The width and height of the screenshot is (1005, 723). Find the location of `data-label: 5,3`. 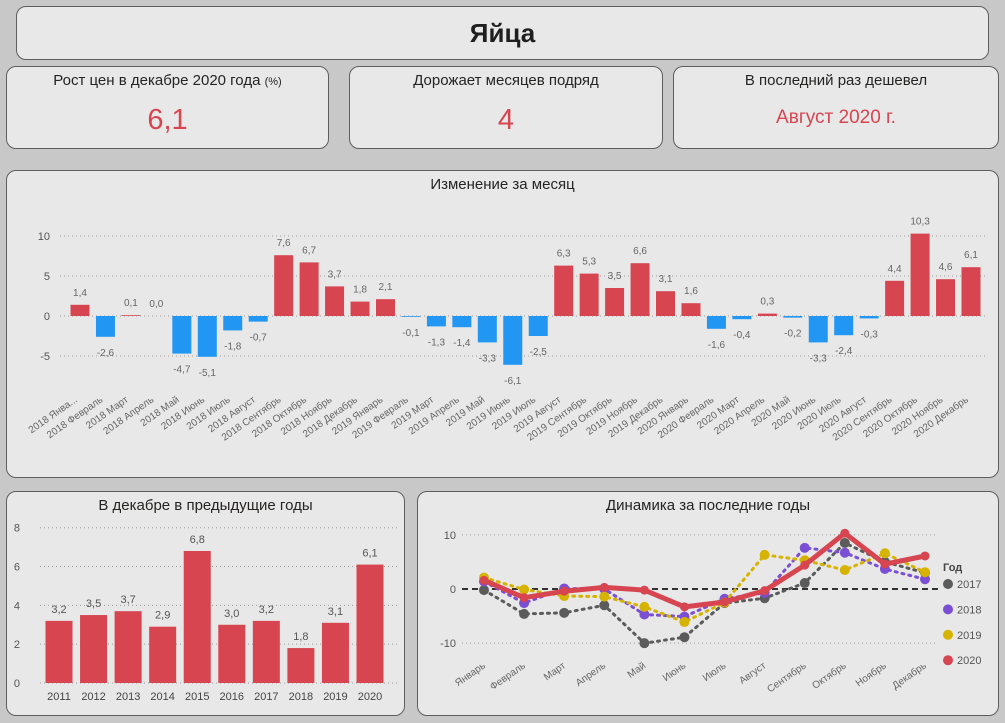

data-label: 5,3 is located at coordinates (589, 262).